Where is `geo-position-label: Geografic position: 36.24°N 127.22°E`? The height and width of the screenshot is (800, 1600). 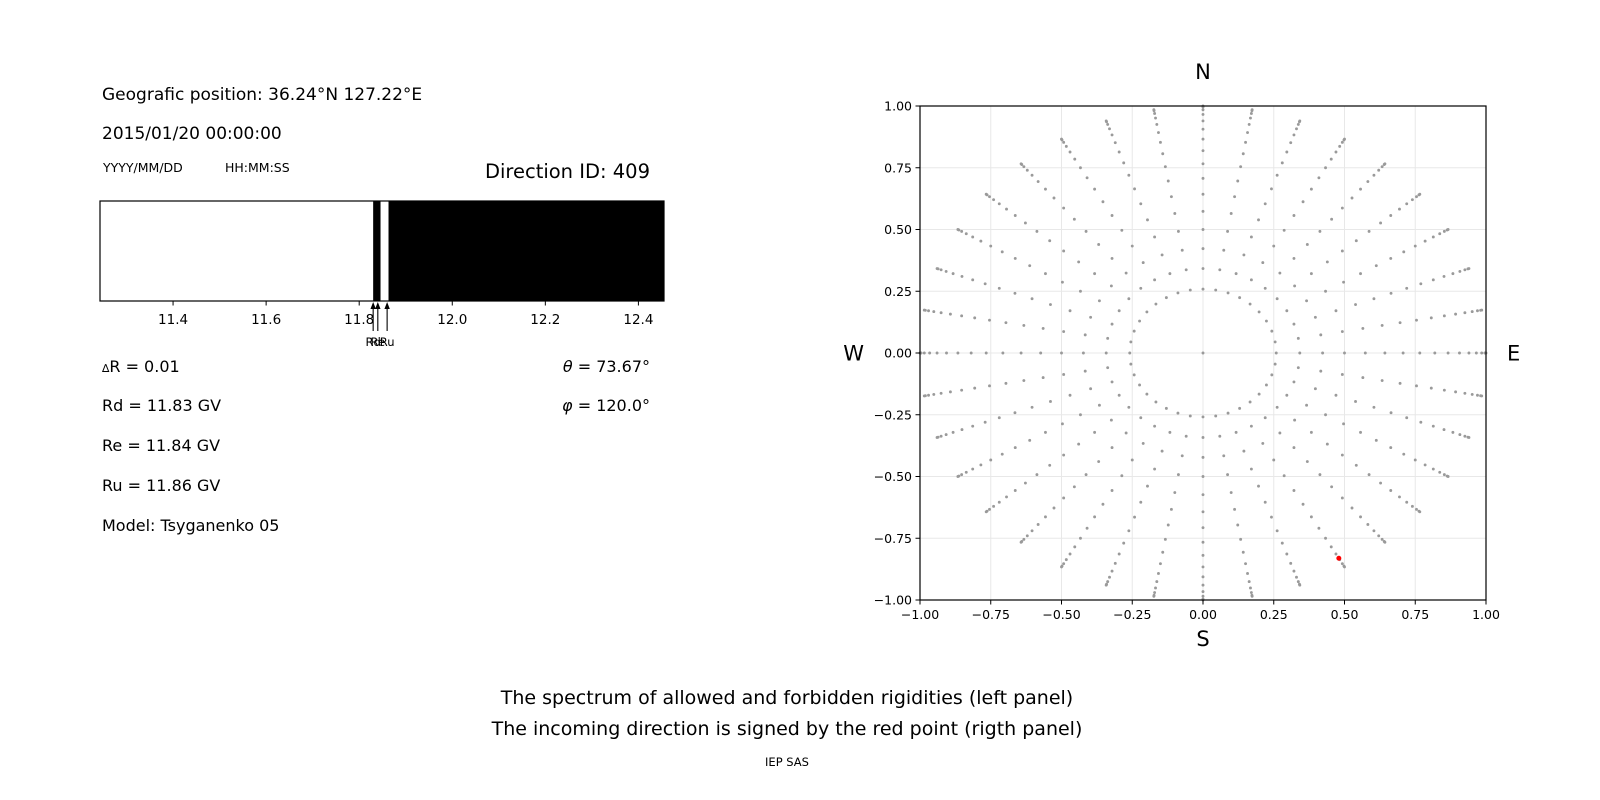 geo-position-label: Geografic position: 36.24°N 127.22°E is located at coordinates (262, 95).